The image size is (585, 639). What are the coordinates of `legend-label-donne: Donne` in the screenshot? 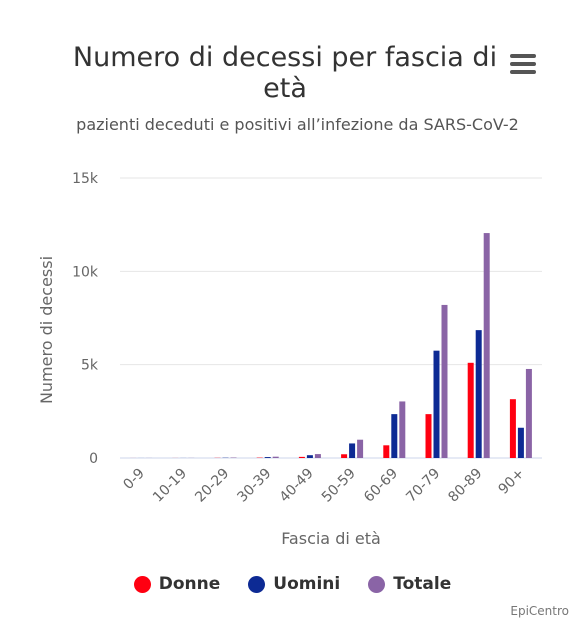 It's located at (189, 584).